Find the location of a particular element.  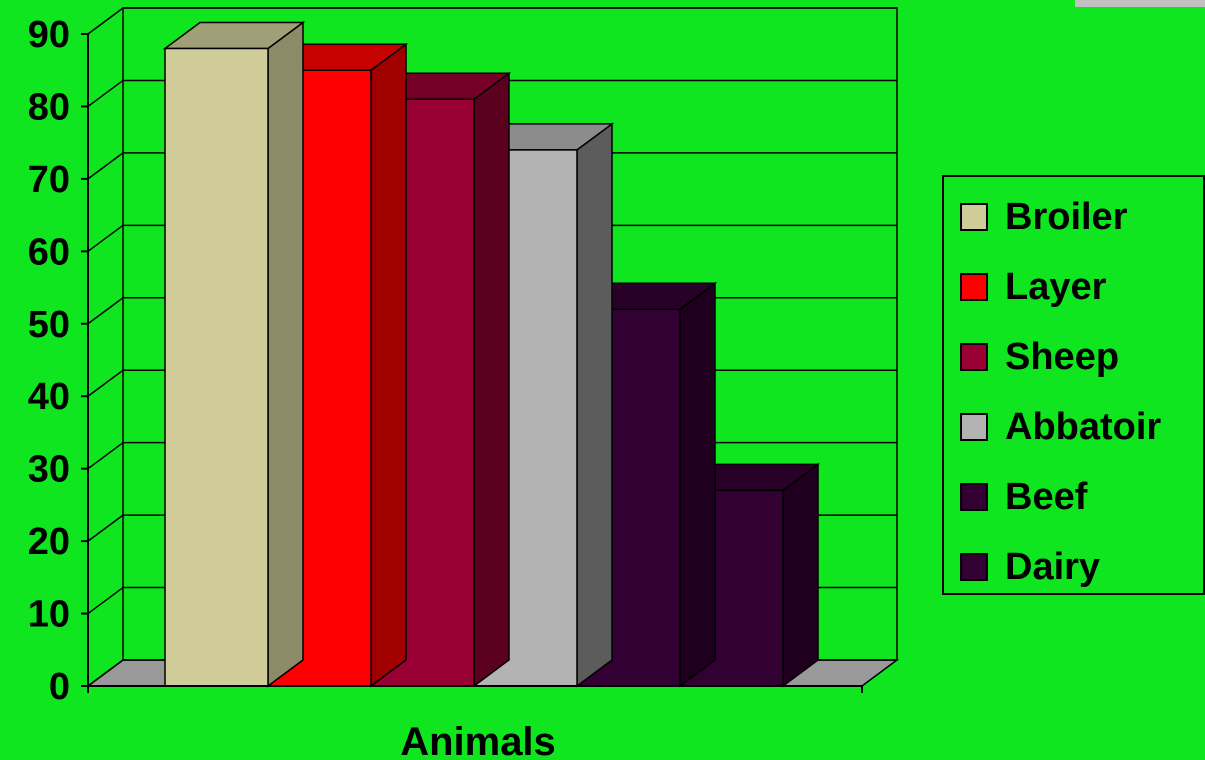

legend-item-abbatoir: Abbatoir is located at coordinates (1061, 426).